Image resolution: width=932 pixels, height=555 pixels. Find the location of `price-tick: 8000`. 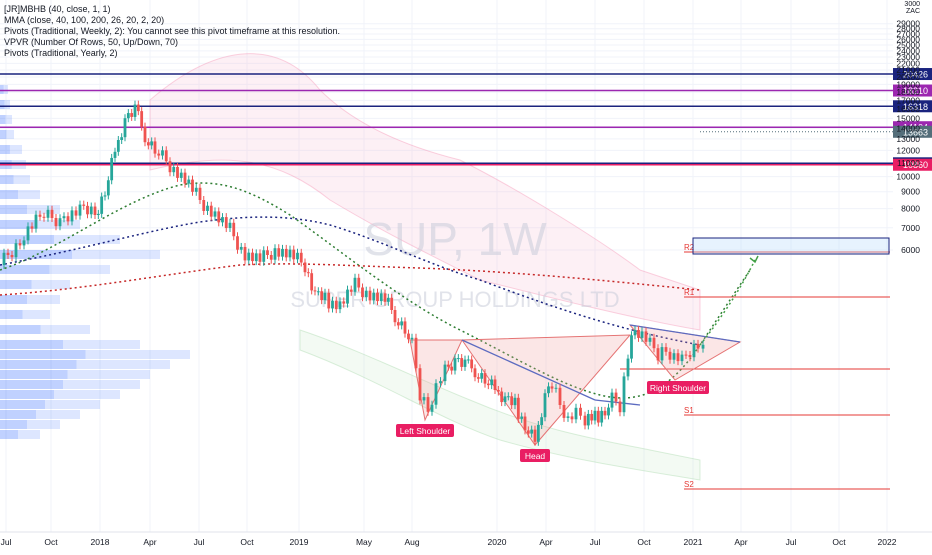

price-tick: 8000 is located at coordinates (910, 209).